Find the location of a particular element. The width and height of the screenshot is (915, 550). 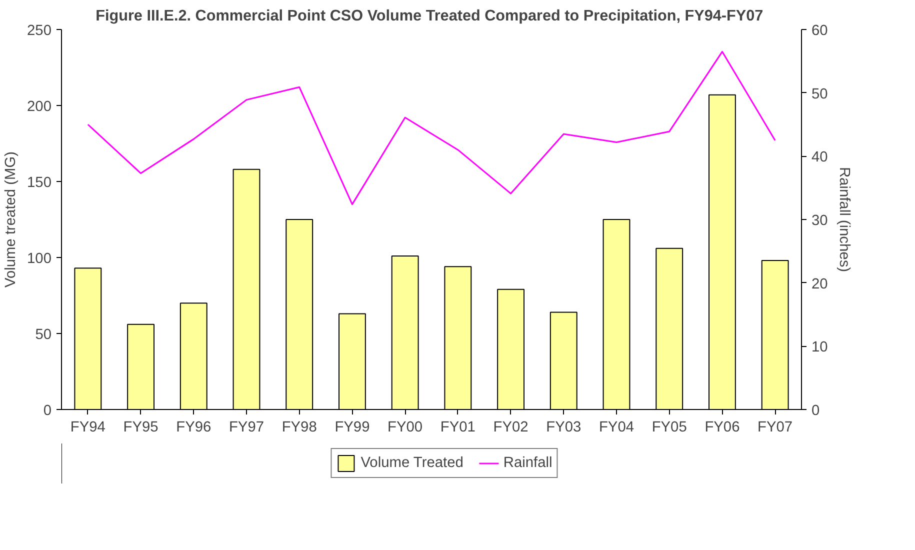

y-tick-label: 250 is located at coordinates (39, 31).